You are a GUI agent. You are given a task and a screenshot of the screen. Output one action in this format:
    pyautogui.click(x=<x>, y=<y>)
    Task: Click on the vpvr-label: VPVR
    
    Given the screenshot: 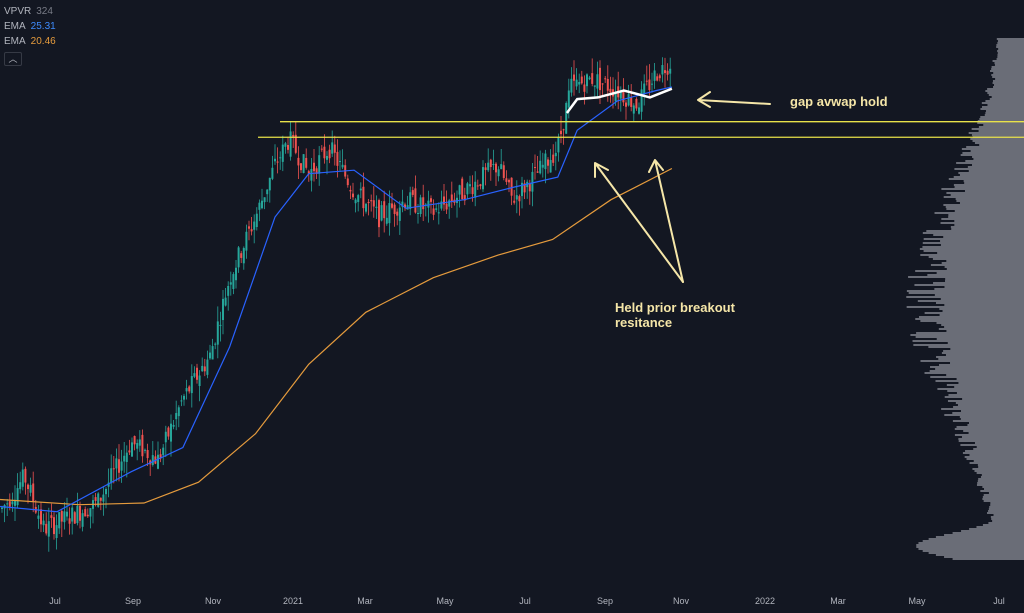 What is the action you would take?
    pyautogui.click(x=18, y=11)
    